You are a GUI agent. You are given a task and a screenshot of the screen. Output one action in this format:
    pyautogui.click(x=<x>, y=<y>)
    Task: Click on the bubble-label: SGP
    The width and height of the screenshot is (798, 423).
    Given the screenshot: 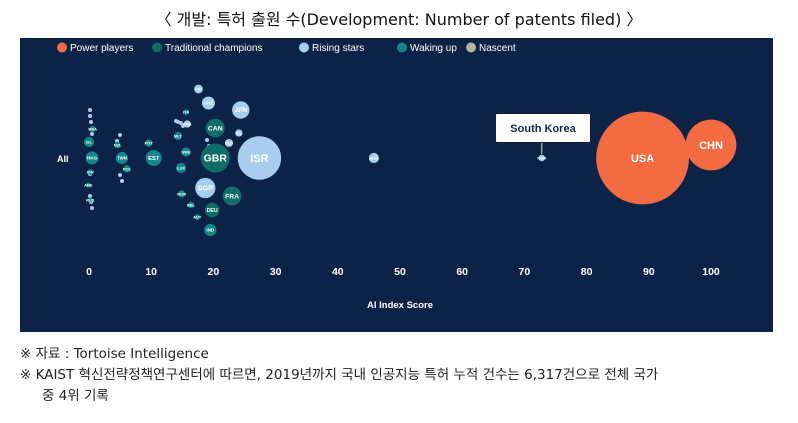 What is the action you would take?
    pyautogui.click(x=206, y=188)
    